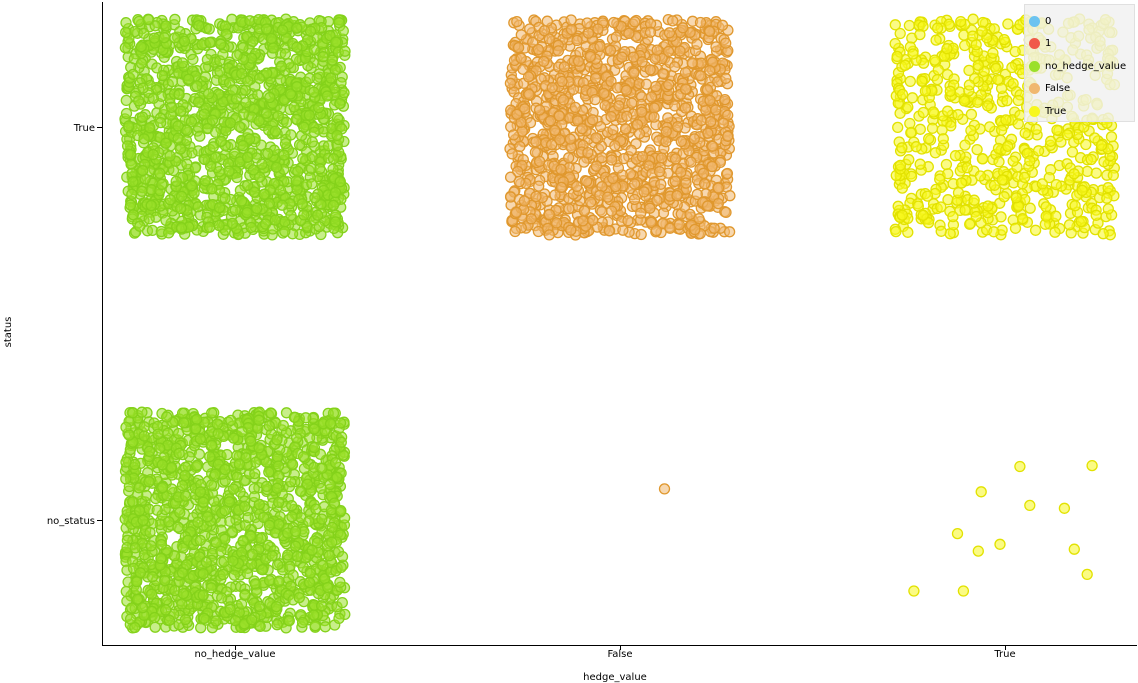 The height and width of the screenshot is (683, 1138). Describe the element at coordinates (1056, 111) in the screenshot. I see `legend-label: True` at that location.